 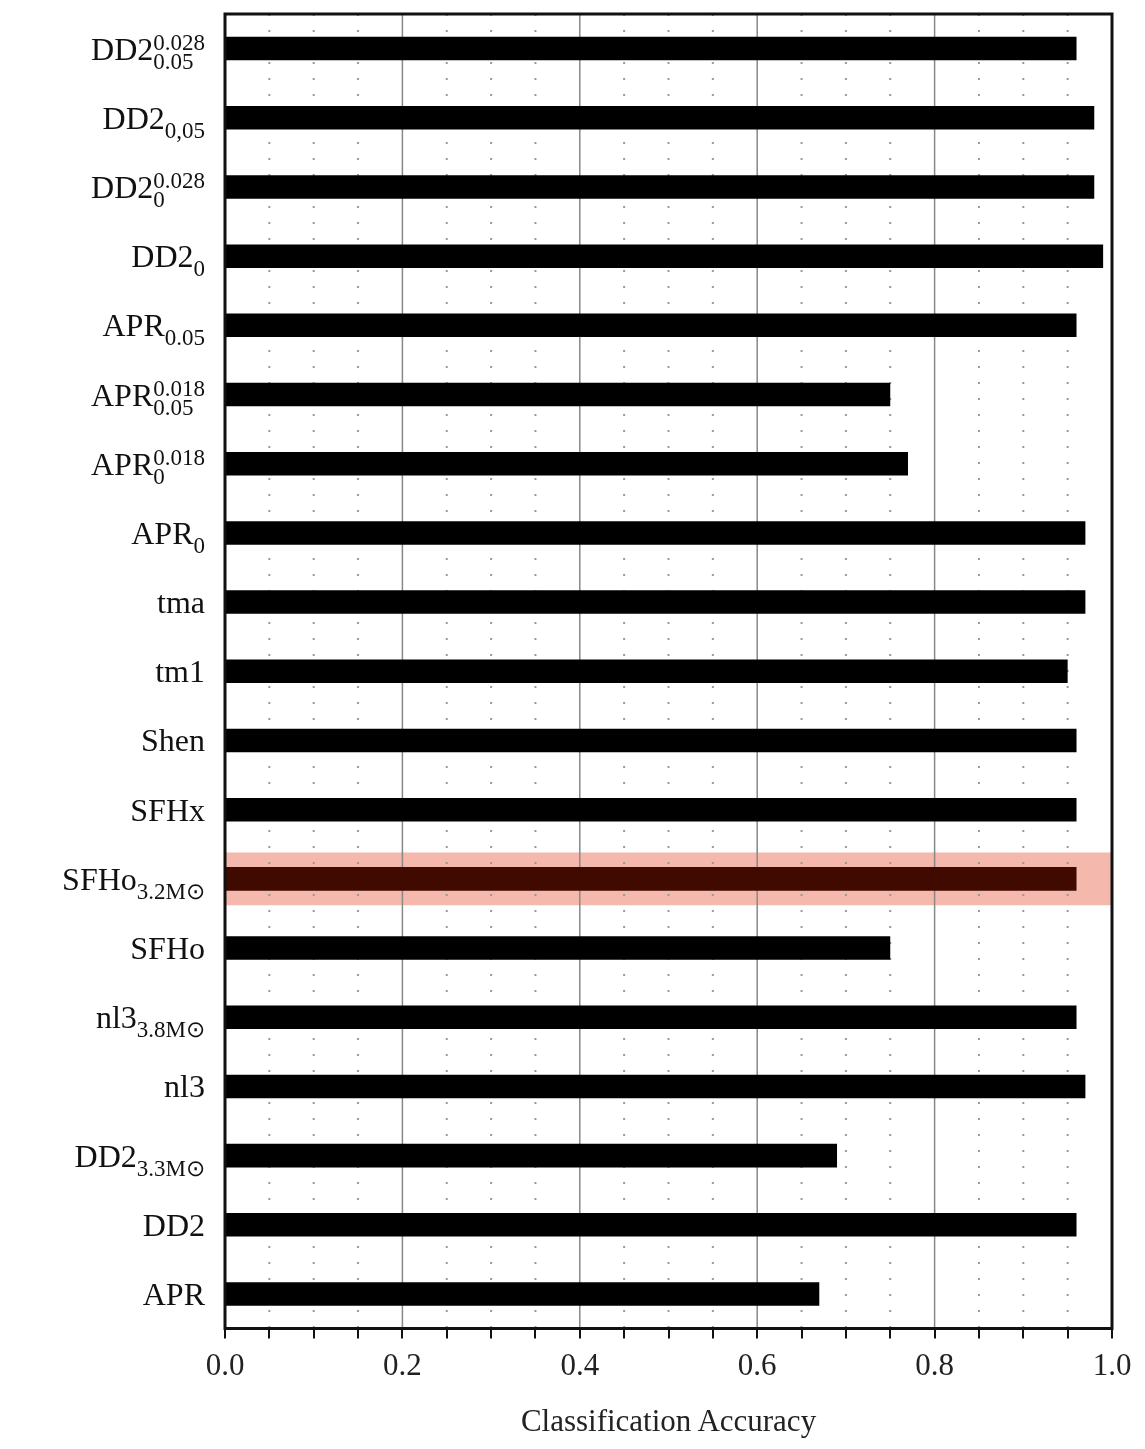 What do you see at coordinates (934, 1365) in the screenshot?
I see `x-tick-label: 0.8` at bounding box center [934, 1365].